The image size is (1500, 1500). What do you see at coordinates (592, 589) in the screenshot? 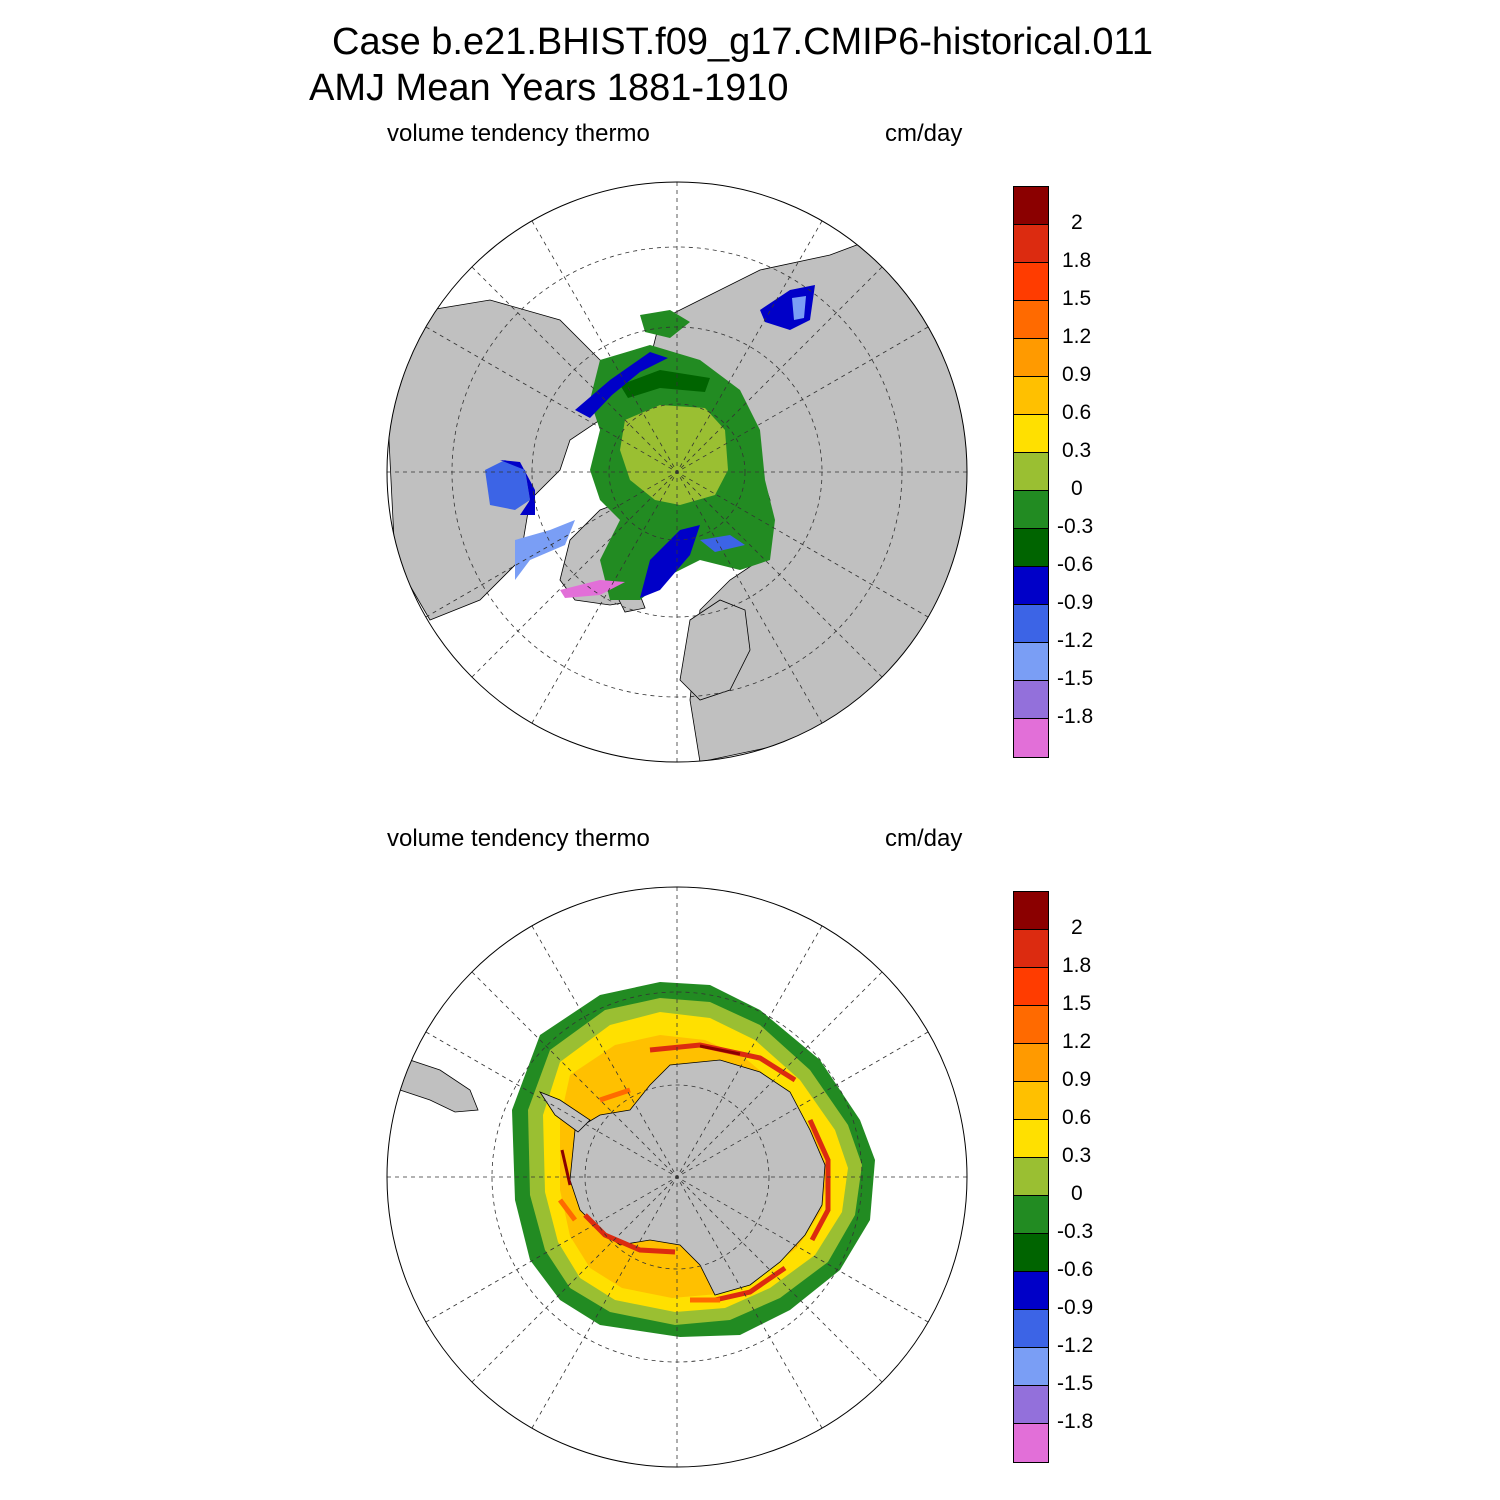
I see `arctic-ice-greenland-edge` at bounding box center [592, 589].